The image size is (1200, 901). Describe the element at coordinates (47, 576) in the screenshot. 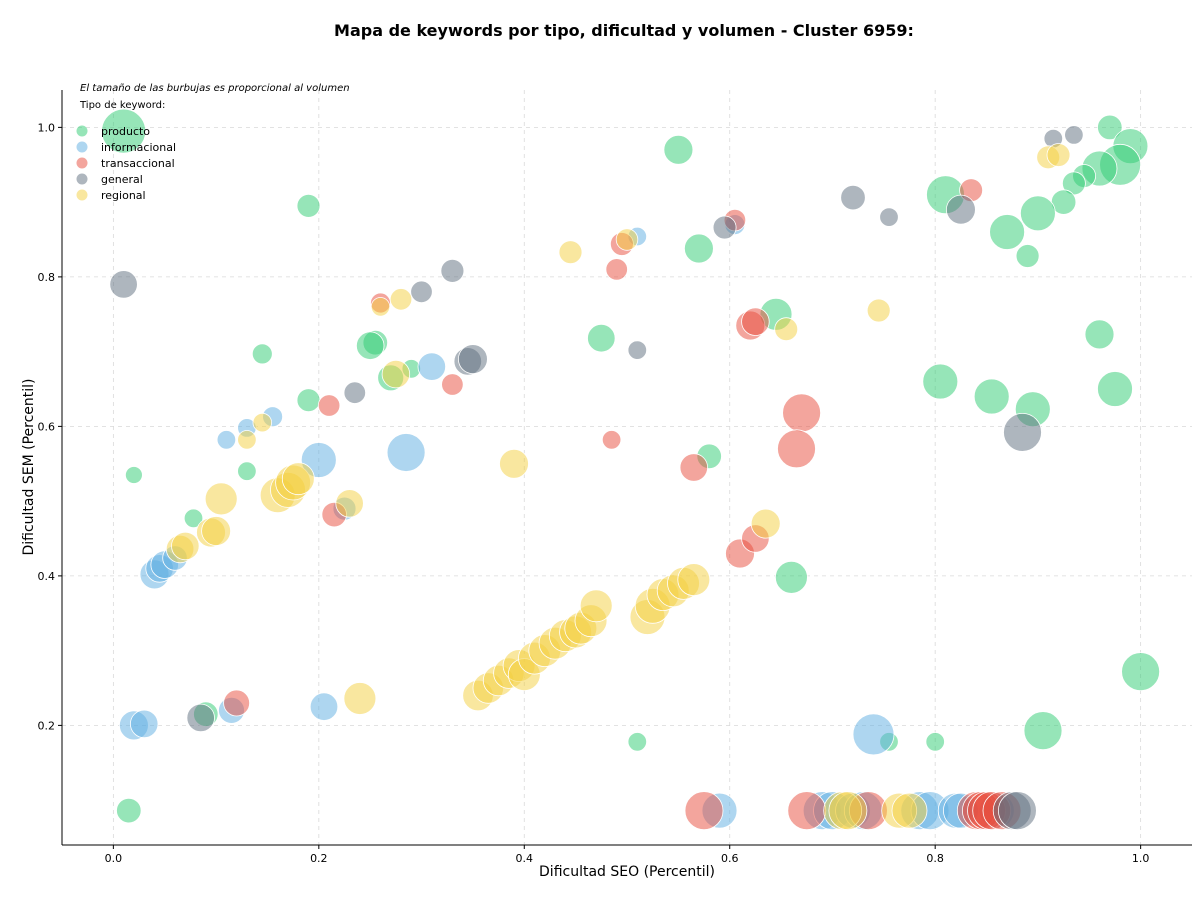

I see `y-tick-label: 0.4` at that location.